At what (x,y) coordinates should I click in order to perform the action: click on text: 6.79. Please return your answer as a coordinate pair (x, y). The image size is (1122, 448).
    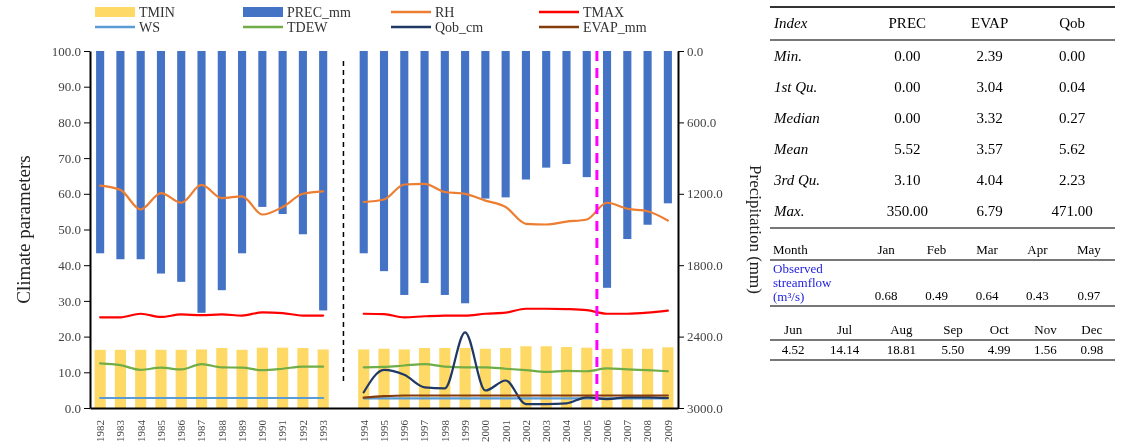
    Looking at the image, I should click on (990, 212).